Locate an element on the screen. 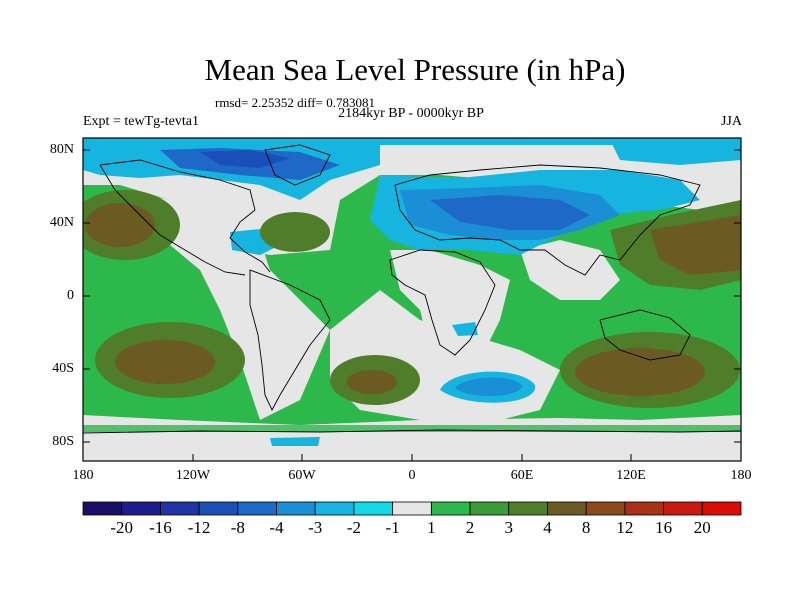 This screenshot has height=600, width=800. colorbar-label: -4 is located at coordinates (276, 527).